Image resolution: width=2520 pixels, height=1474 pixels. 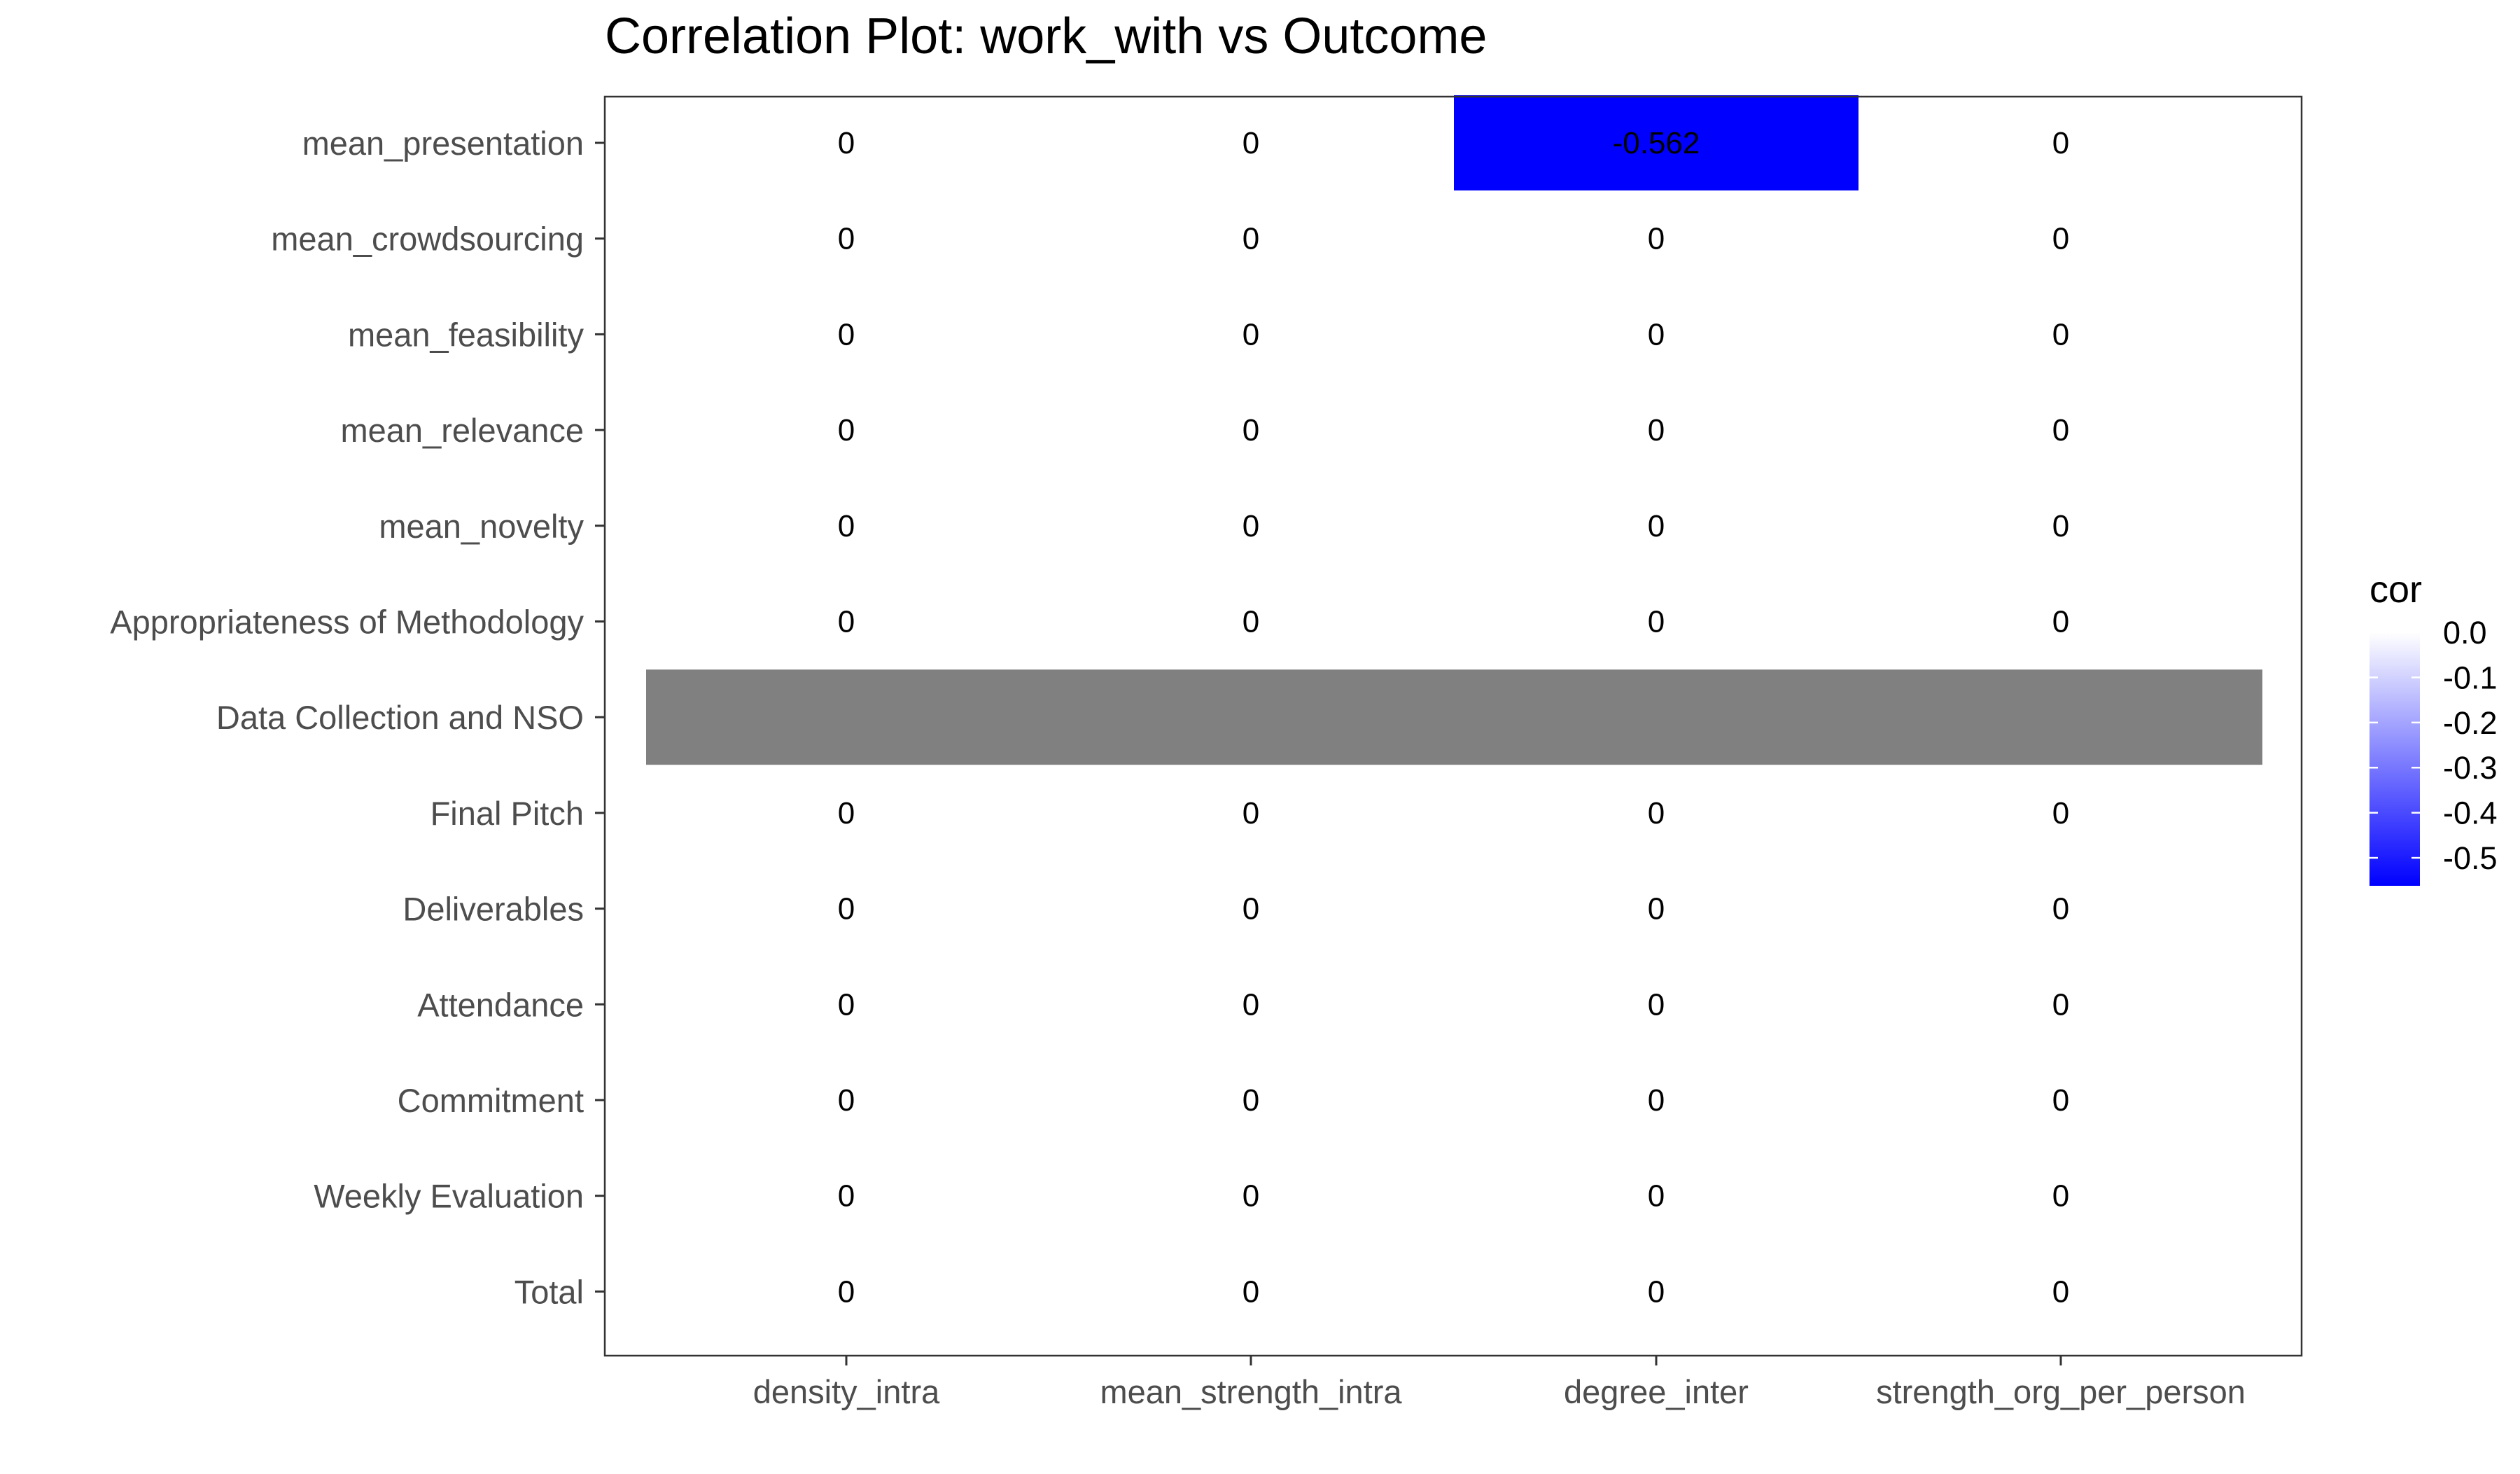 What do you see at coordinates (1046, 36) in the screenshot?
I see `chart-title: Correlation Plot: work_with vs Outcome` at bounding box center [1046, 36].